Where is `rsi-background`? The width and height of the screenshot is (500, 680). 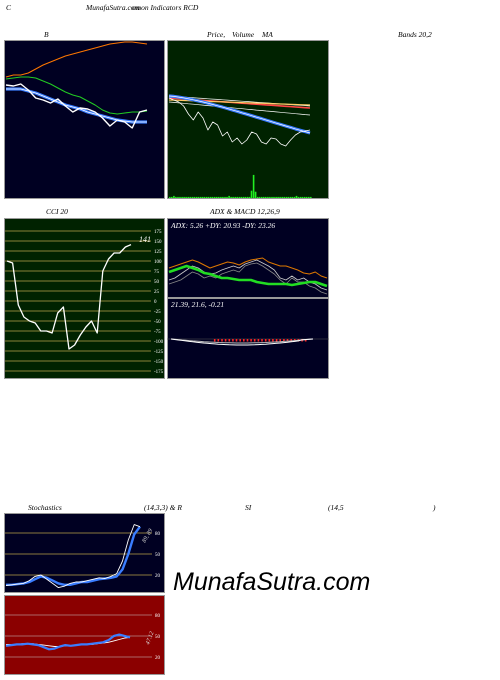 rsi-background is located at coordinates (84, 635).